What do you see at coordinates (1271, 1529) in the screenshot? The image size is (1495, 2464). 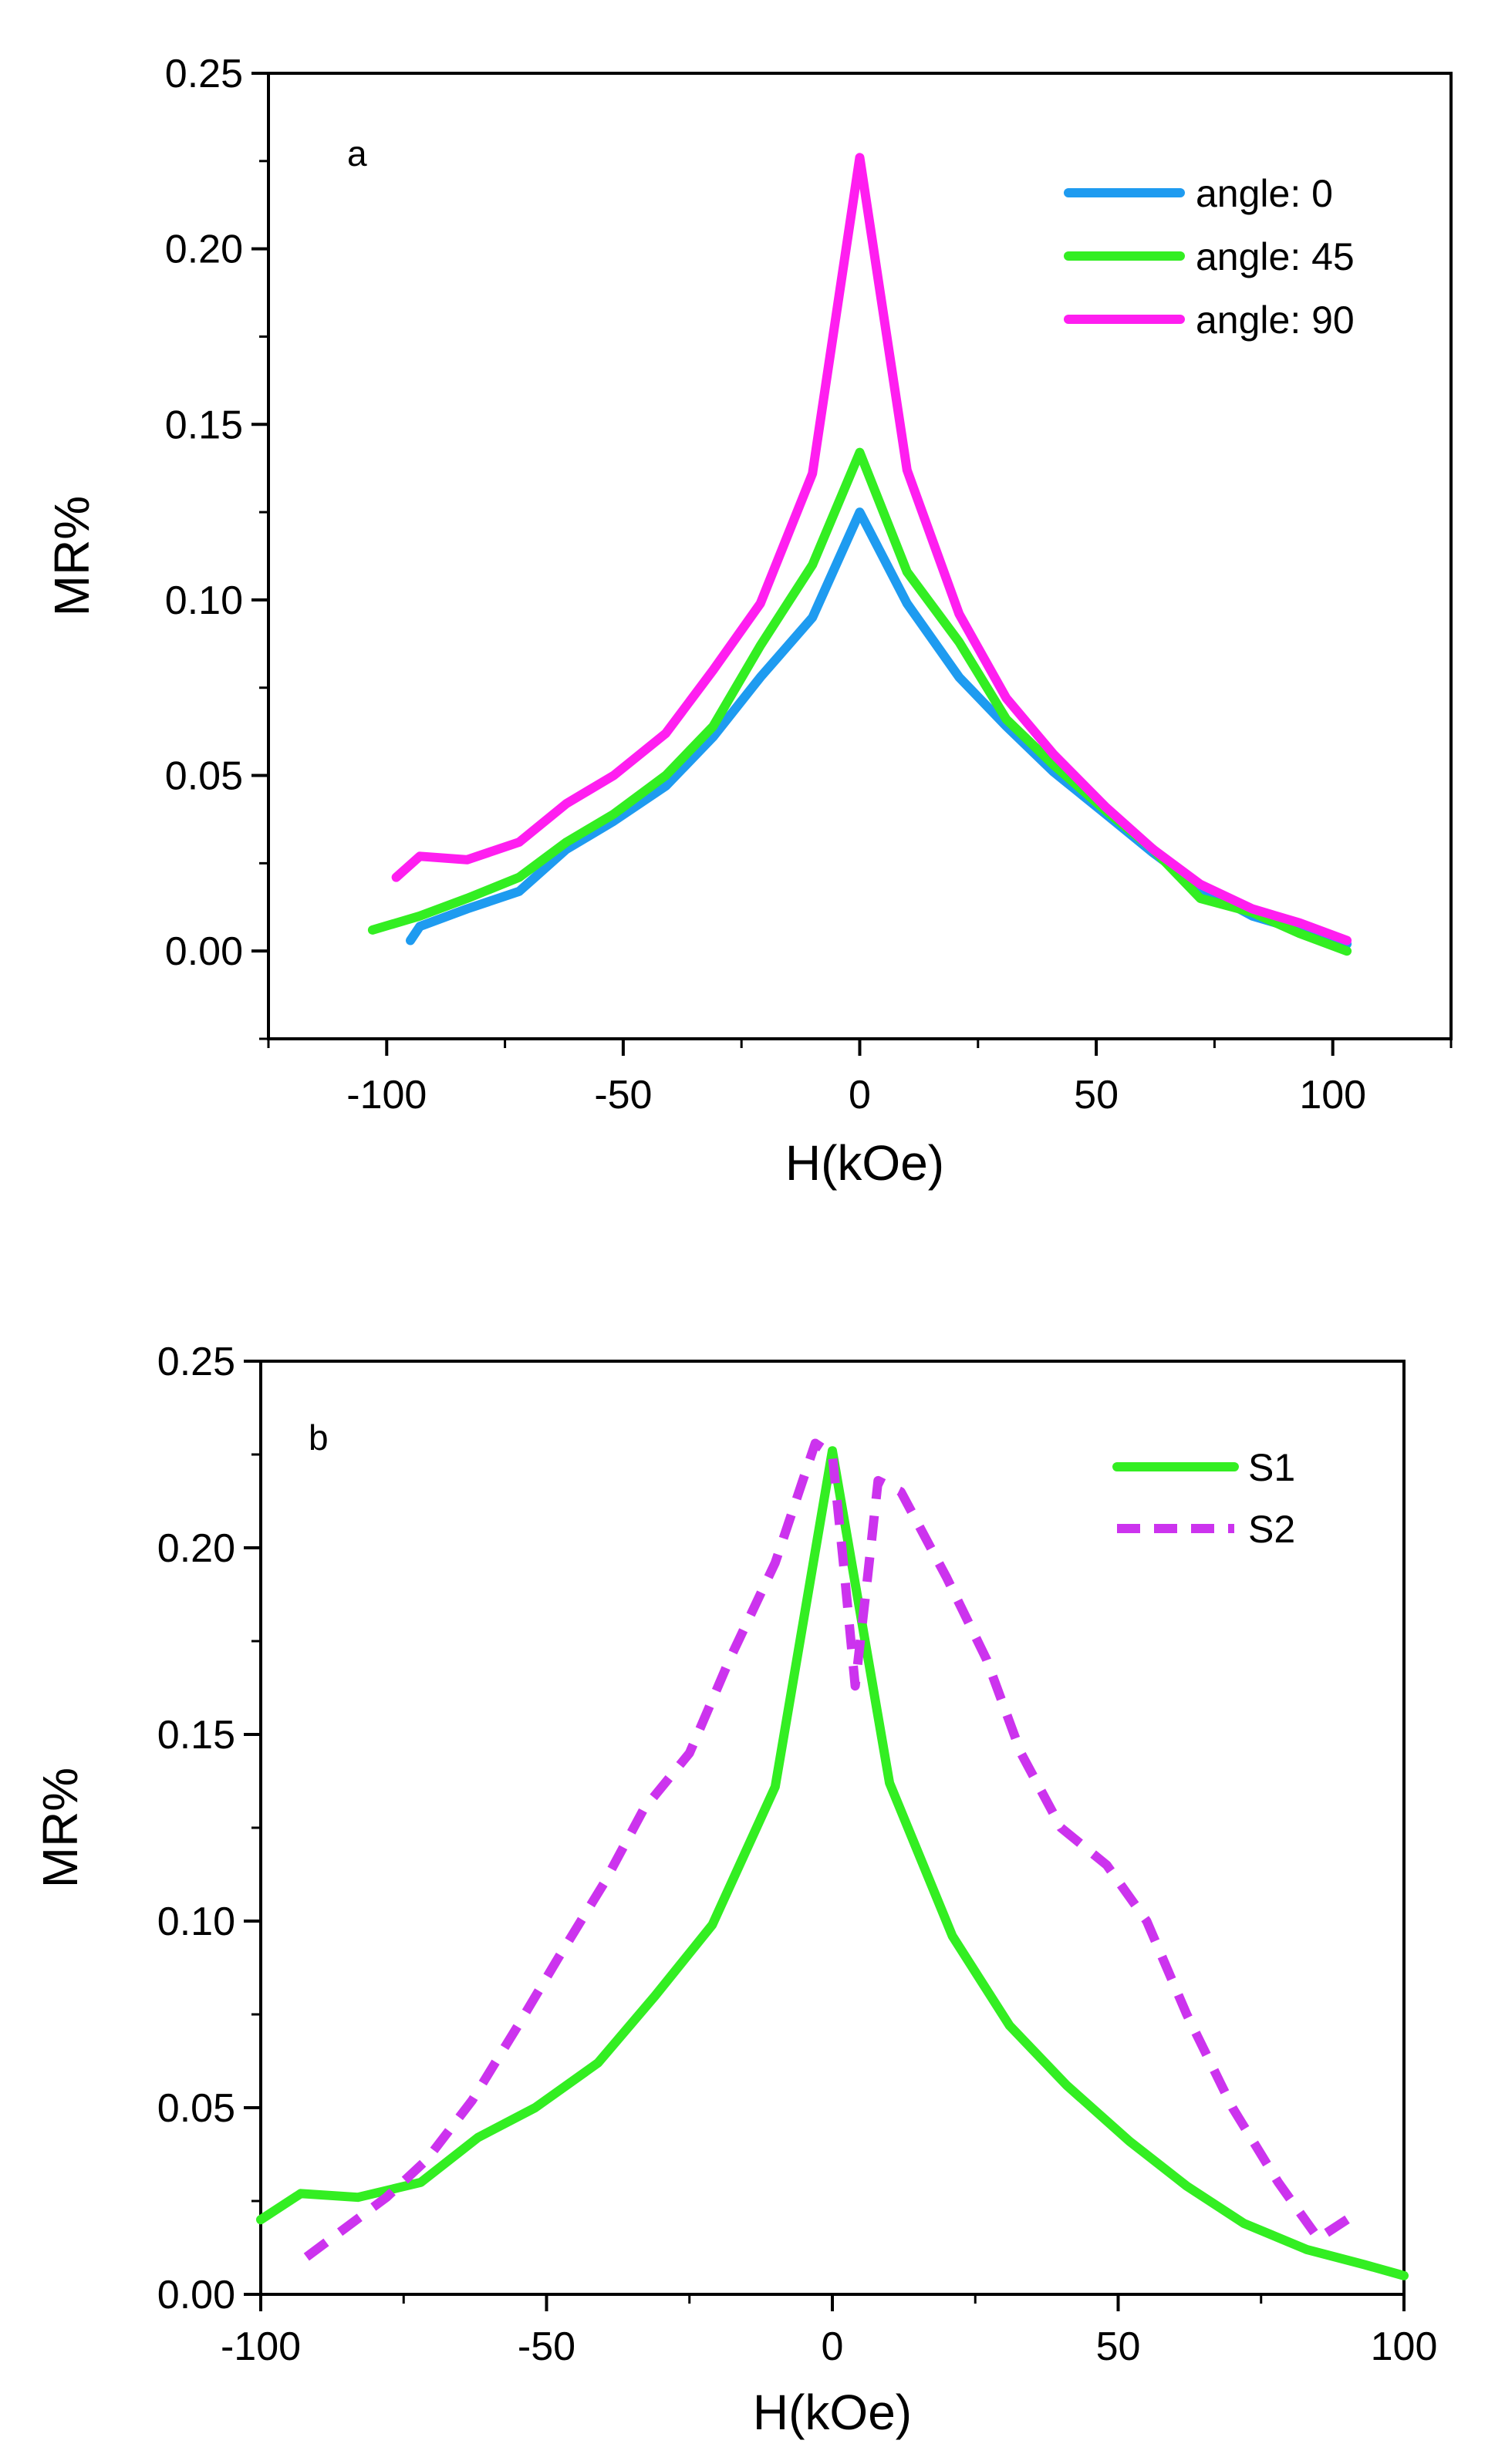 I see `legend-label-b: S2` at bounding box center [1271, 1529].